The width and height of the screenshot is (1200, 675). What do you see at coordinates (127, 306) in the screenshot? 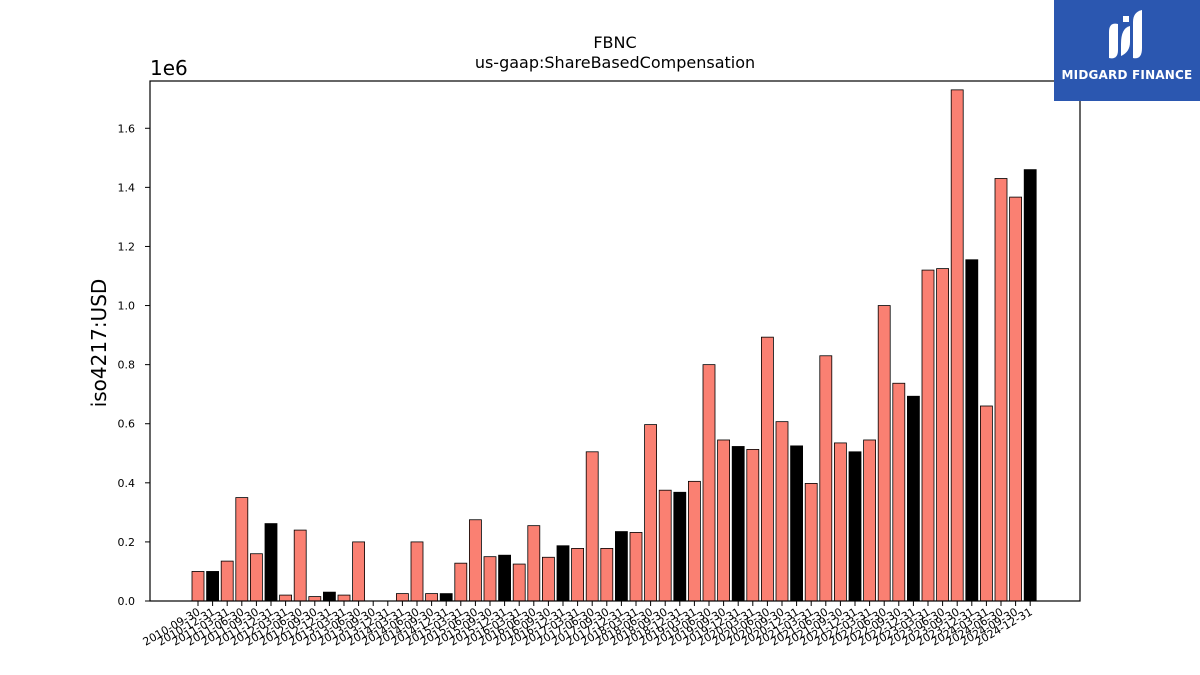
I see `y-tick-label: 1.0` at bounding box center [127, 306].